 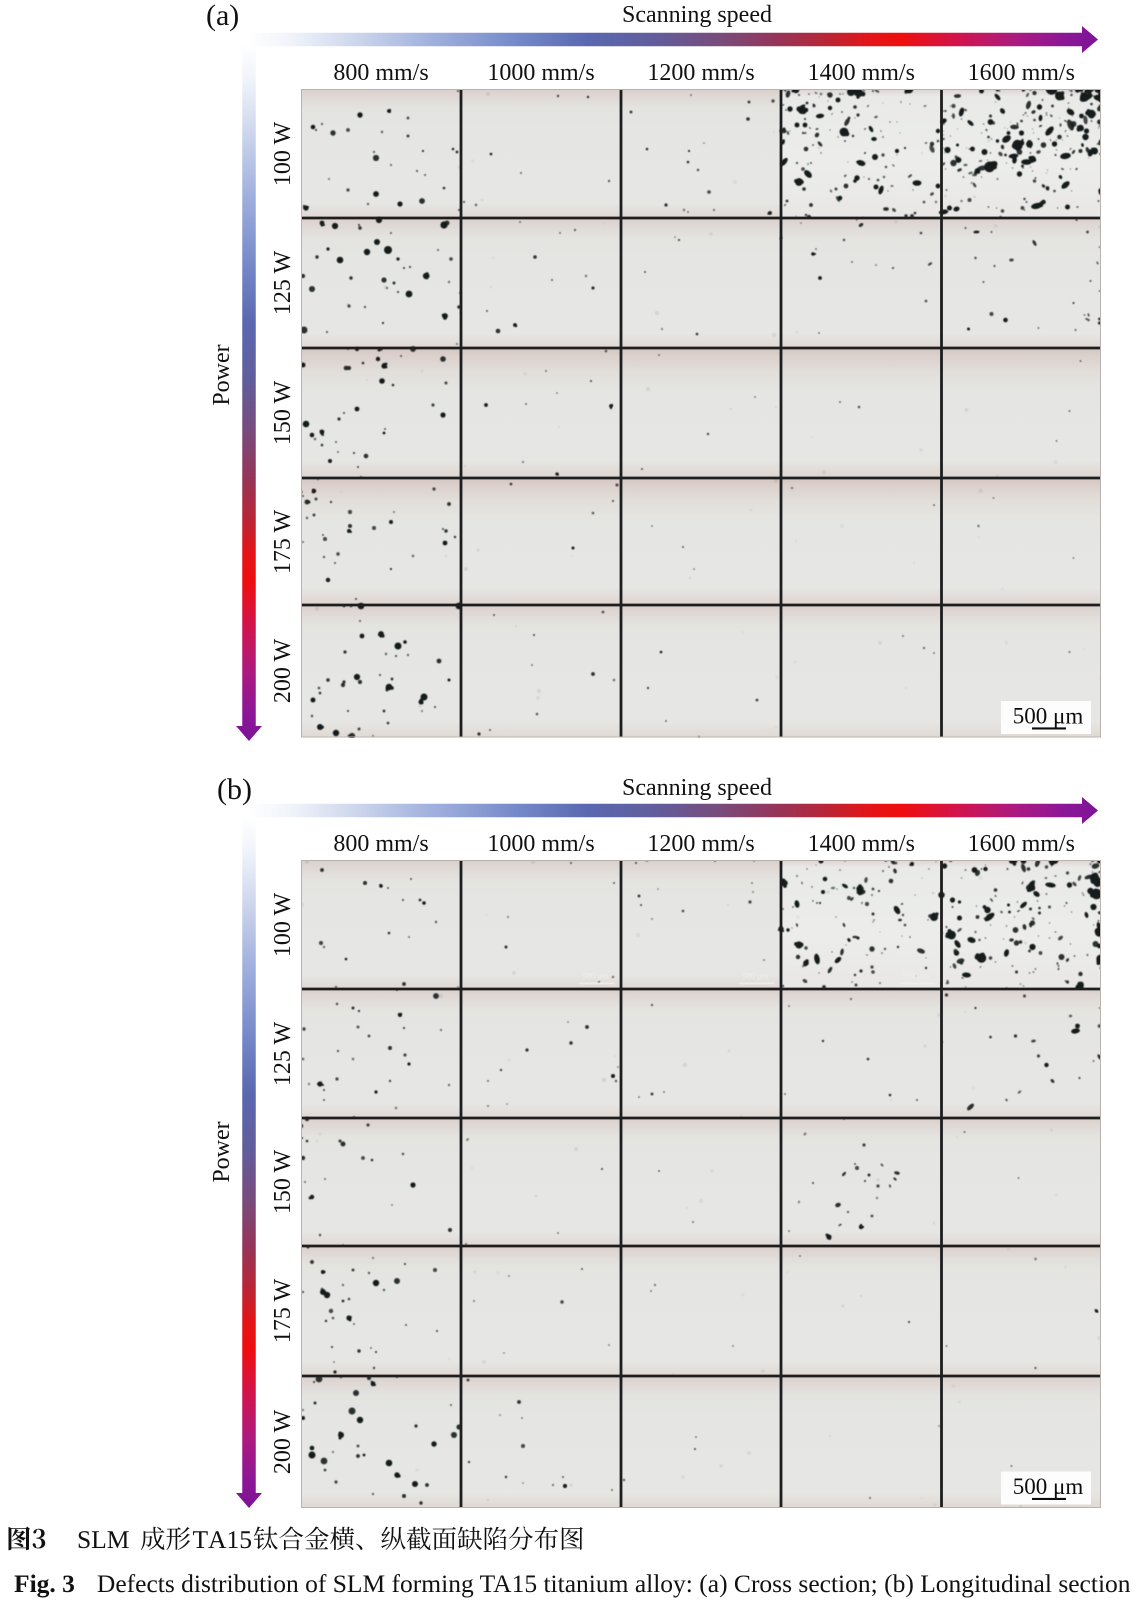 I want to click on panel-letter: (a), so click(x=223, y=16).